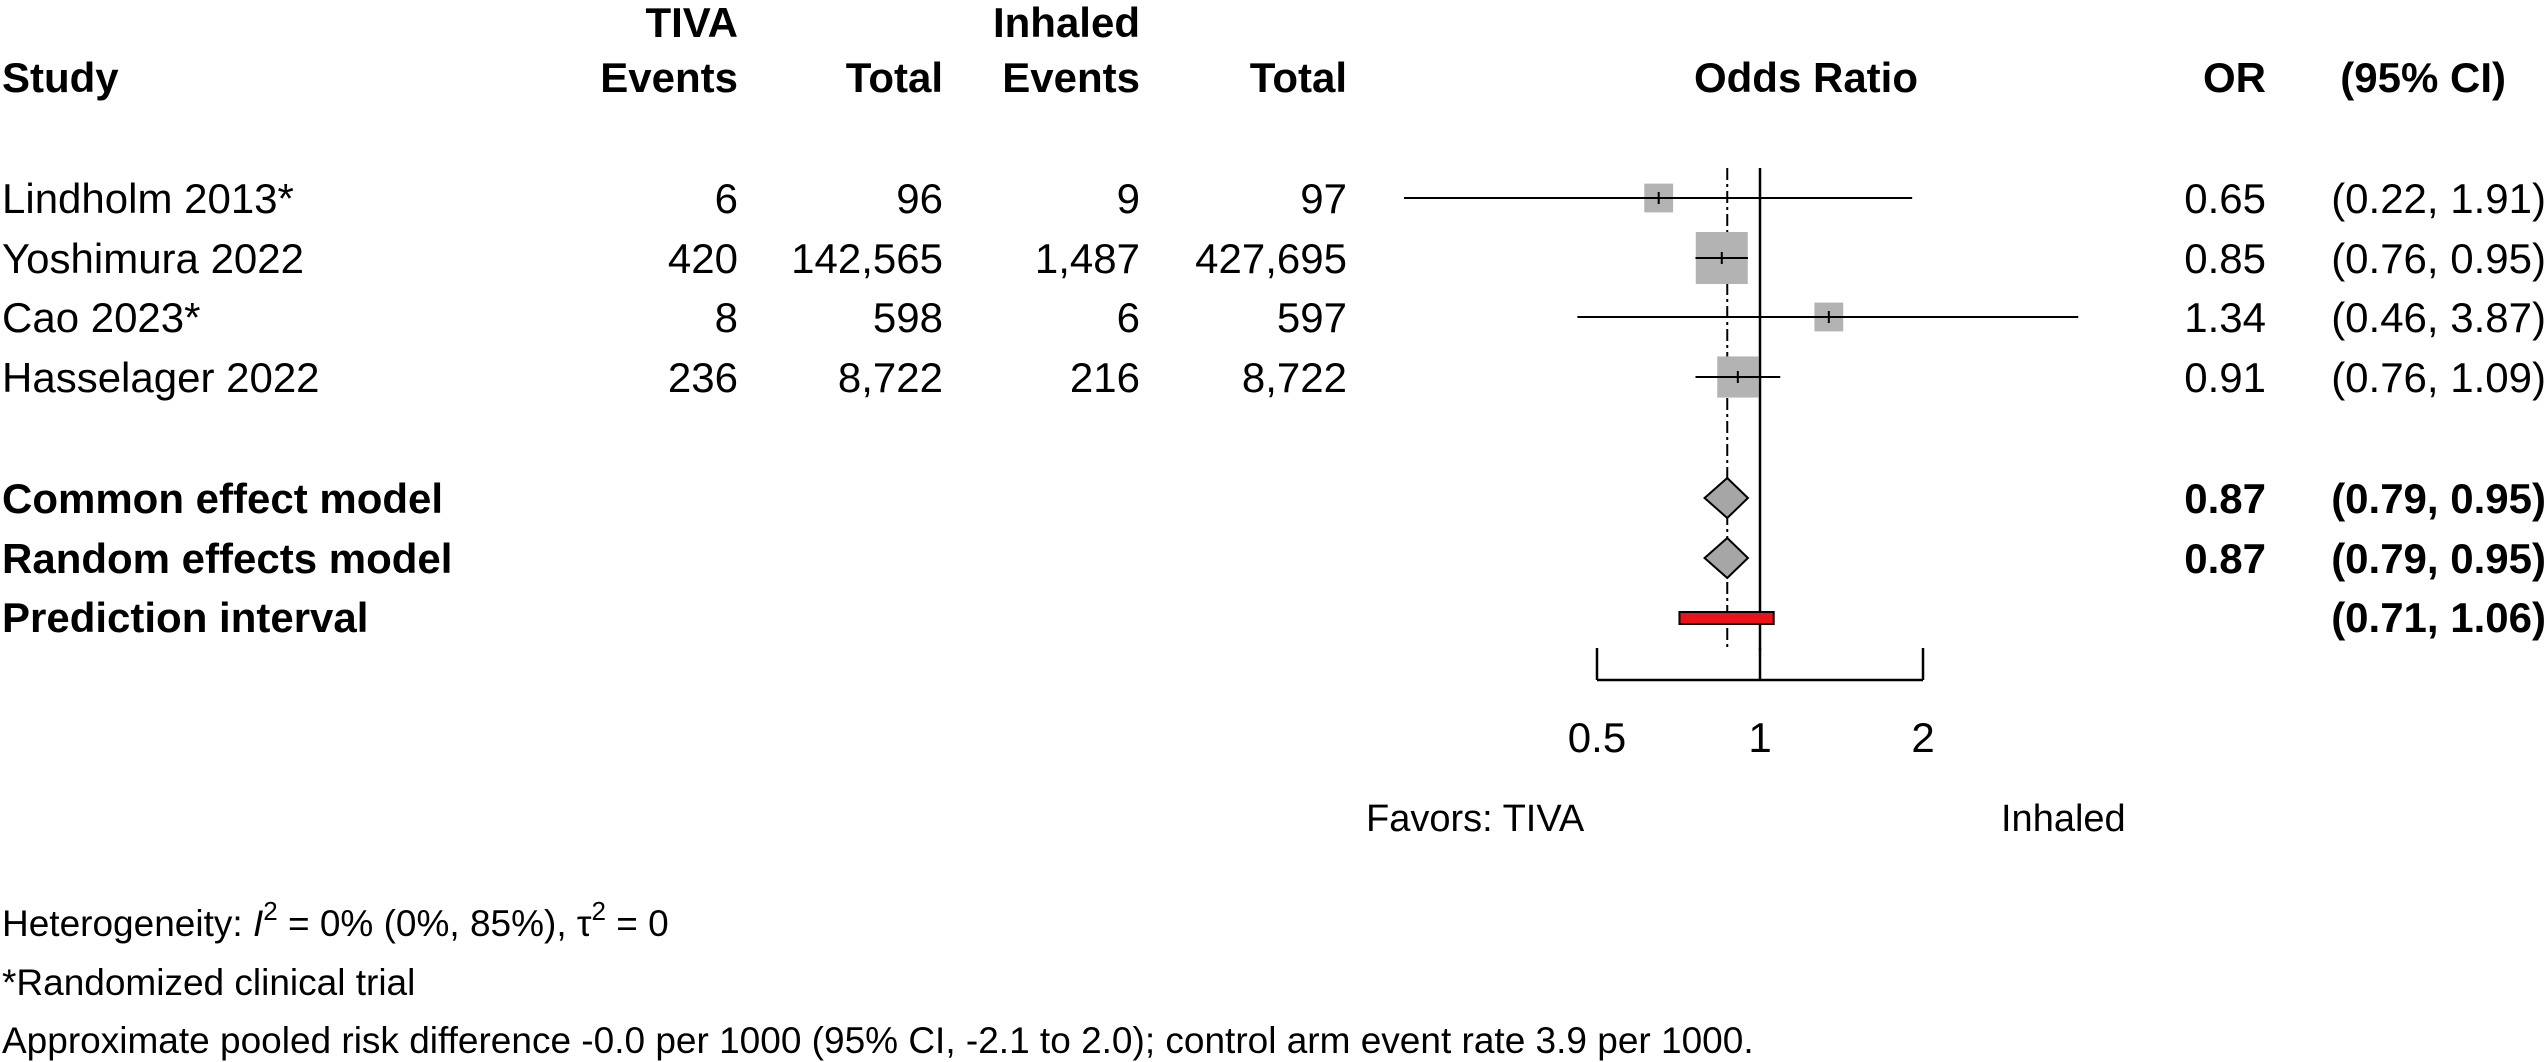 This screenshot has height=1062, width=2547. I want to click on header-tiva-total: Total, so click(894, 77).